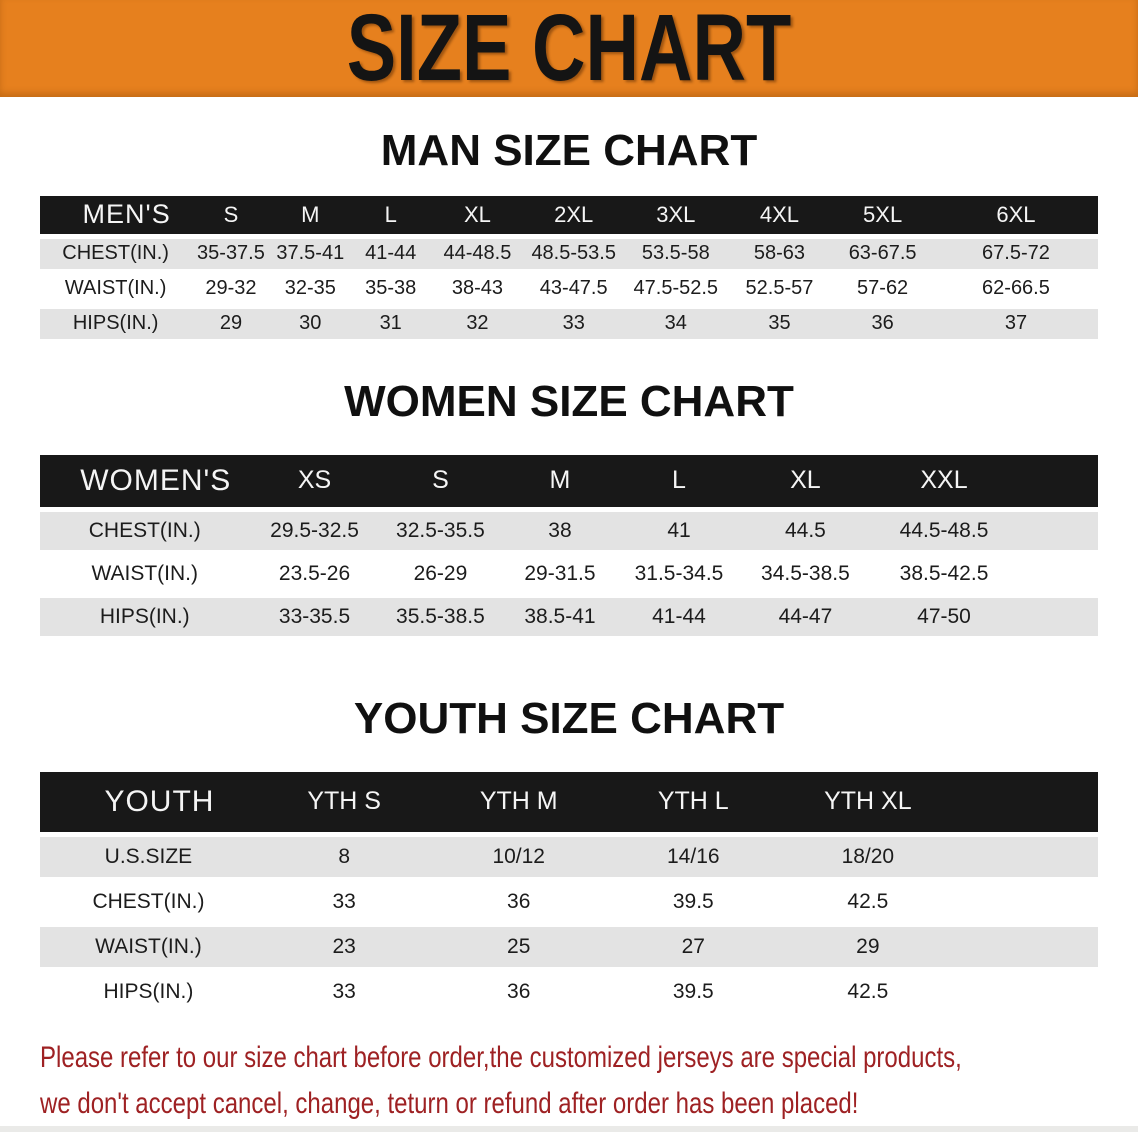 The image size is (1138, 1132). What do you see at coordinates (944, 530) in the screenshot?
I see `women-cell-0-5: 44.5-48.5` at bounding box center [944, 530].